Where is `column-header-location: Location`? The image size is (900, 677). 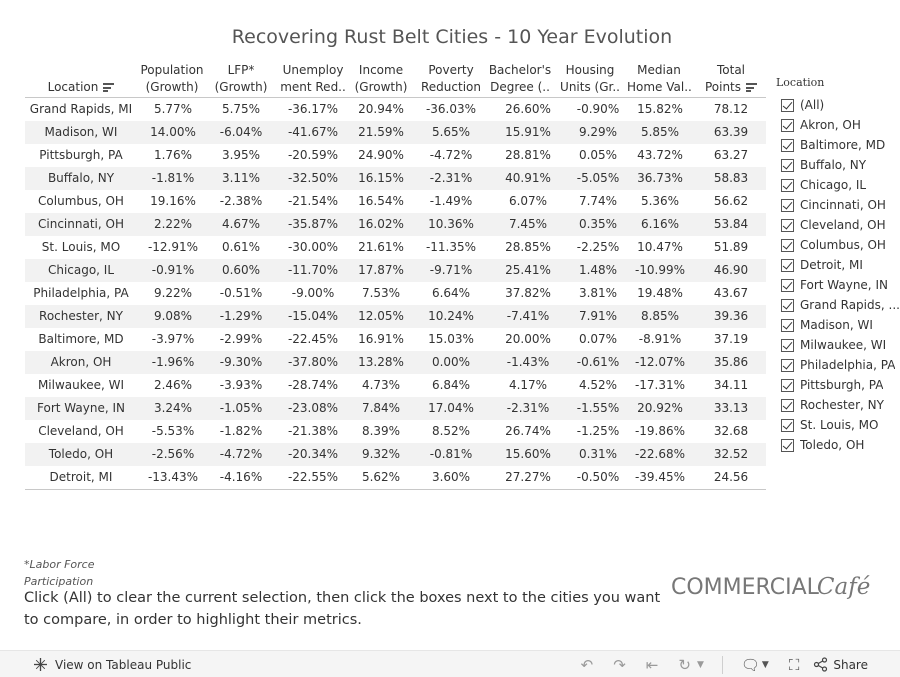 column-header-location: Location is located at coordinates (81, 79).